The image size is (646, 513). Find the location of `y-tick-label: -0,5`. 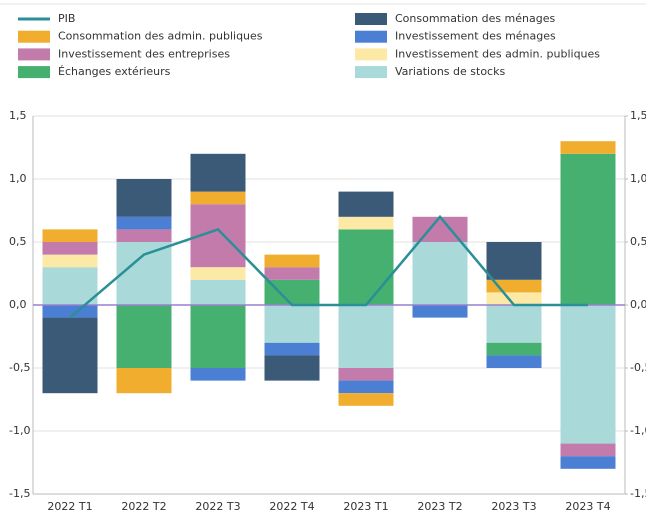

y-tick-label: -0,5 is located at coordinates (19, 367).